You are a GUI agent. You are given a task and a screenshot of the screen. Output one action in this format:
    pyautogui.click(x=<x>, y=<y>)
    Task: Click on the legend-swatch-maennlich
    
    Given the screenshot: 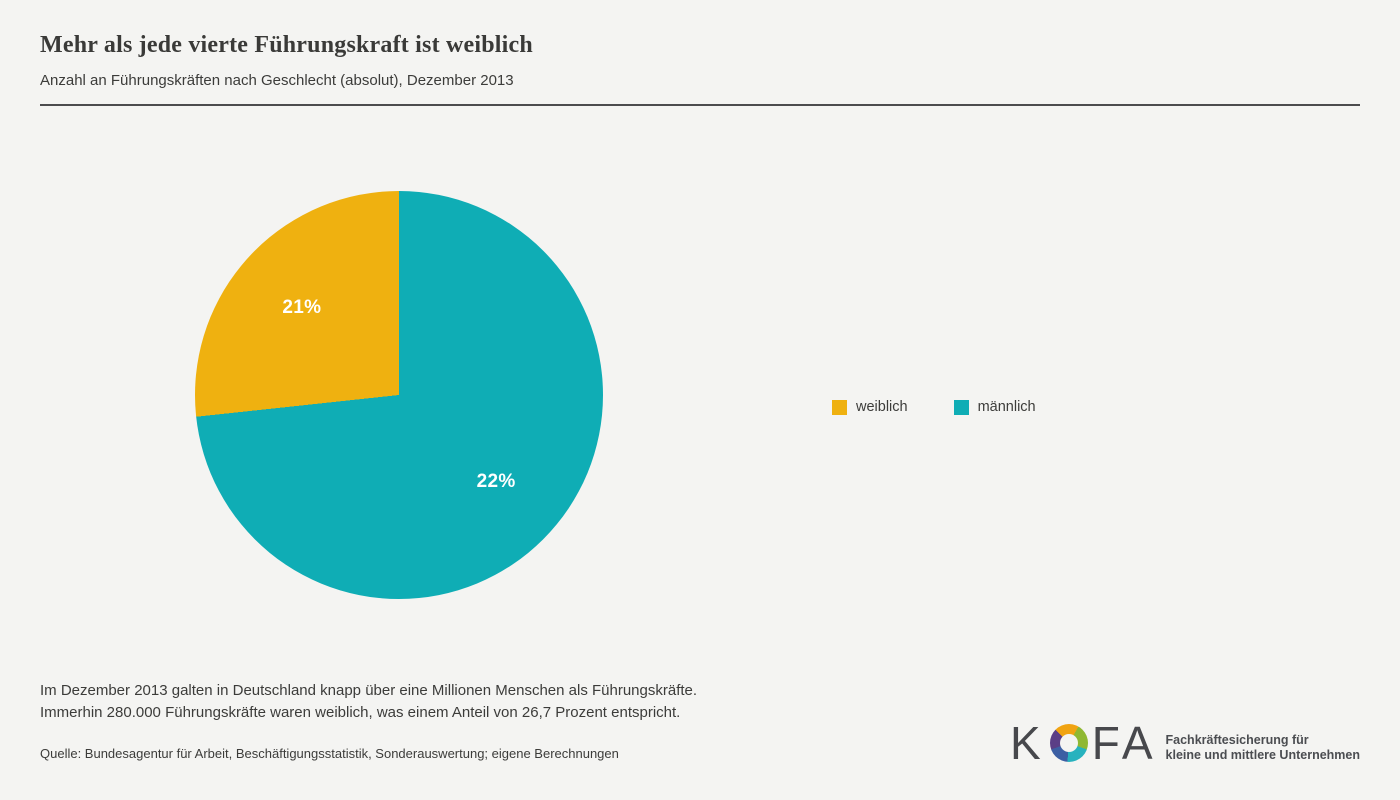 What is the action you would take?
    pyautogui.click(x=961, y=407)
    